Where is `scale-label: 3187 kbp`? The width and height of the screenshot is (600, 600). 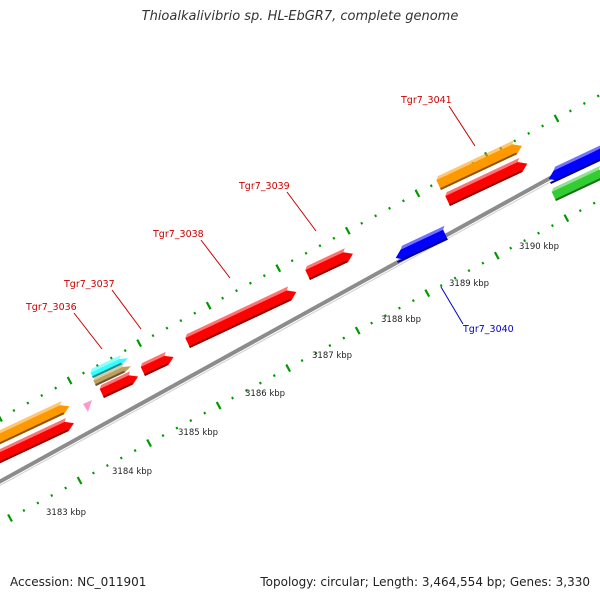 scale-label: 3187 kbp is located at coordinates (332, 356).